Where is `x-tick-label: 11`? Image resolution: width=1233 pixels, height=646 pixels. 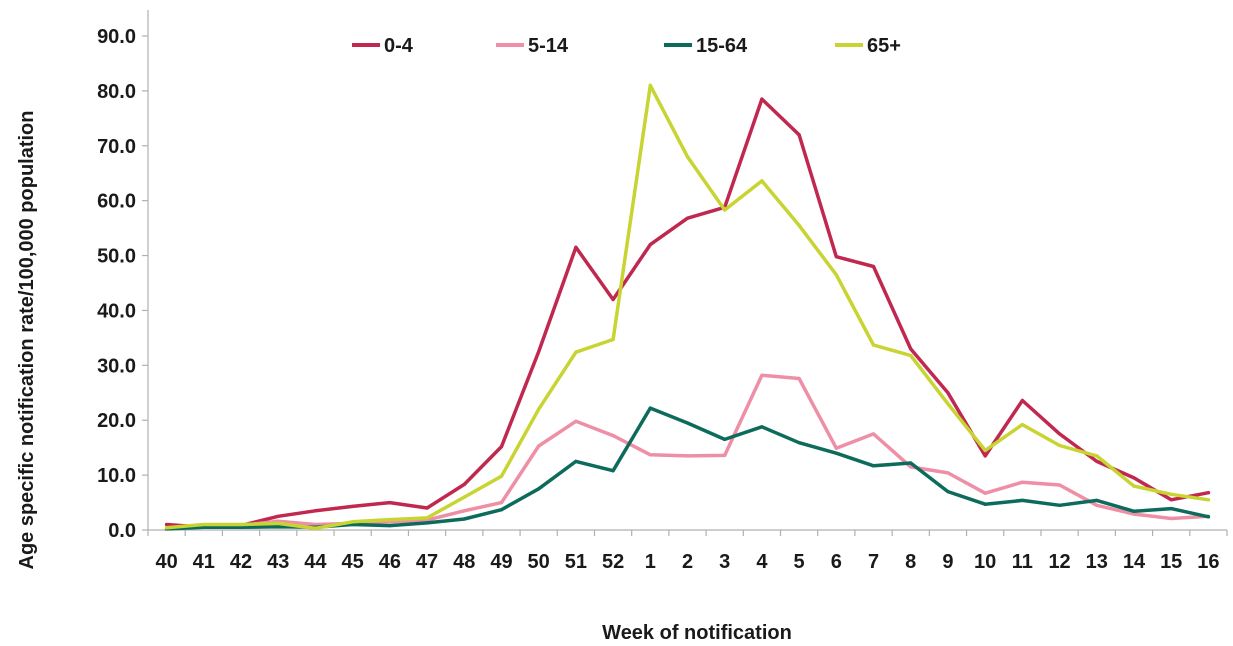
x-tick-label: 11 is located at coordinates (1022, 562).